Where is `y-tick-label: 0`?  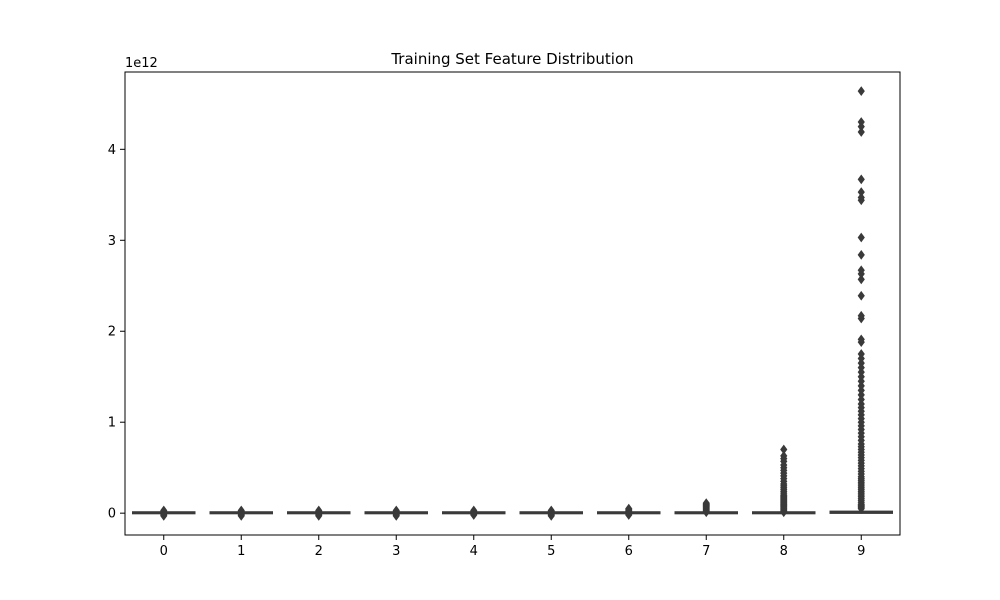 y-tick-label: 0 is located at coordinates (112, 514).